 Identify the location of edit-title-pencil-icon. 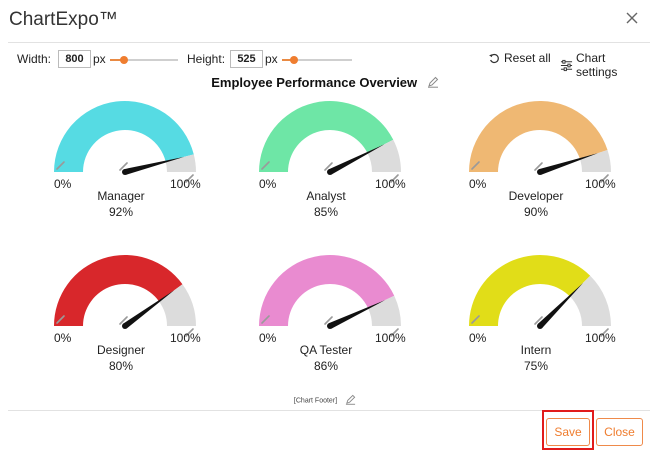
(433, 83).